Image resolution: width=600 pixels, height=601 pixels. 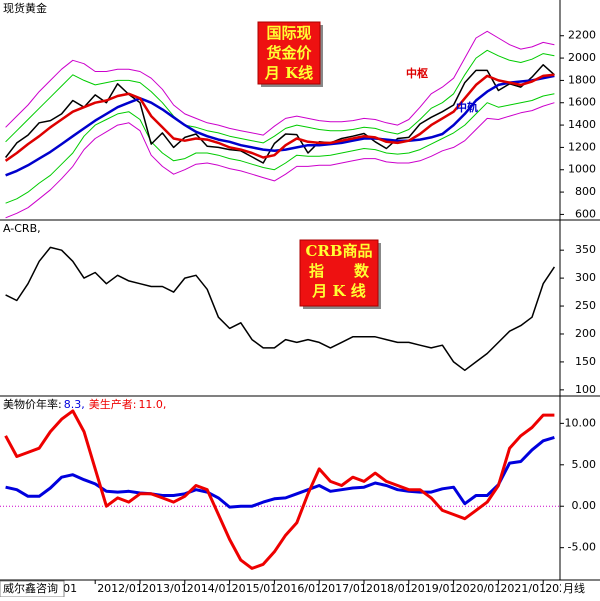 What do you see at coordinates (585, 191) in the screenshot?
I see `y-tick-label: 800` at bounding box center [585, 191].